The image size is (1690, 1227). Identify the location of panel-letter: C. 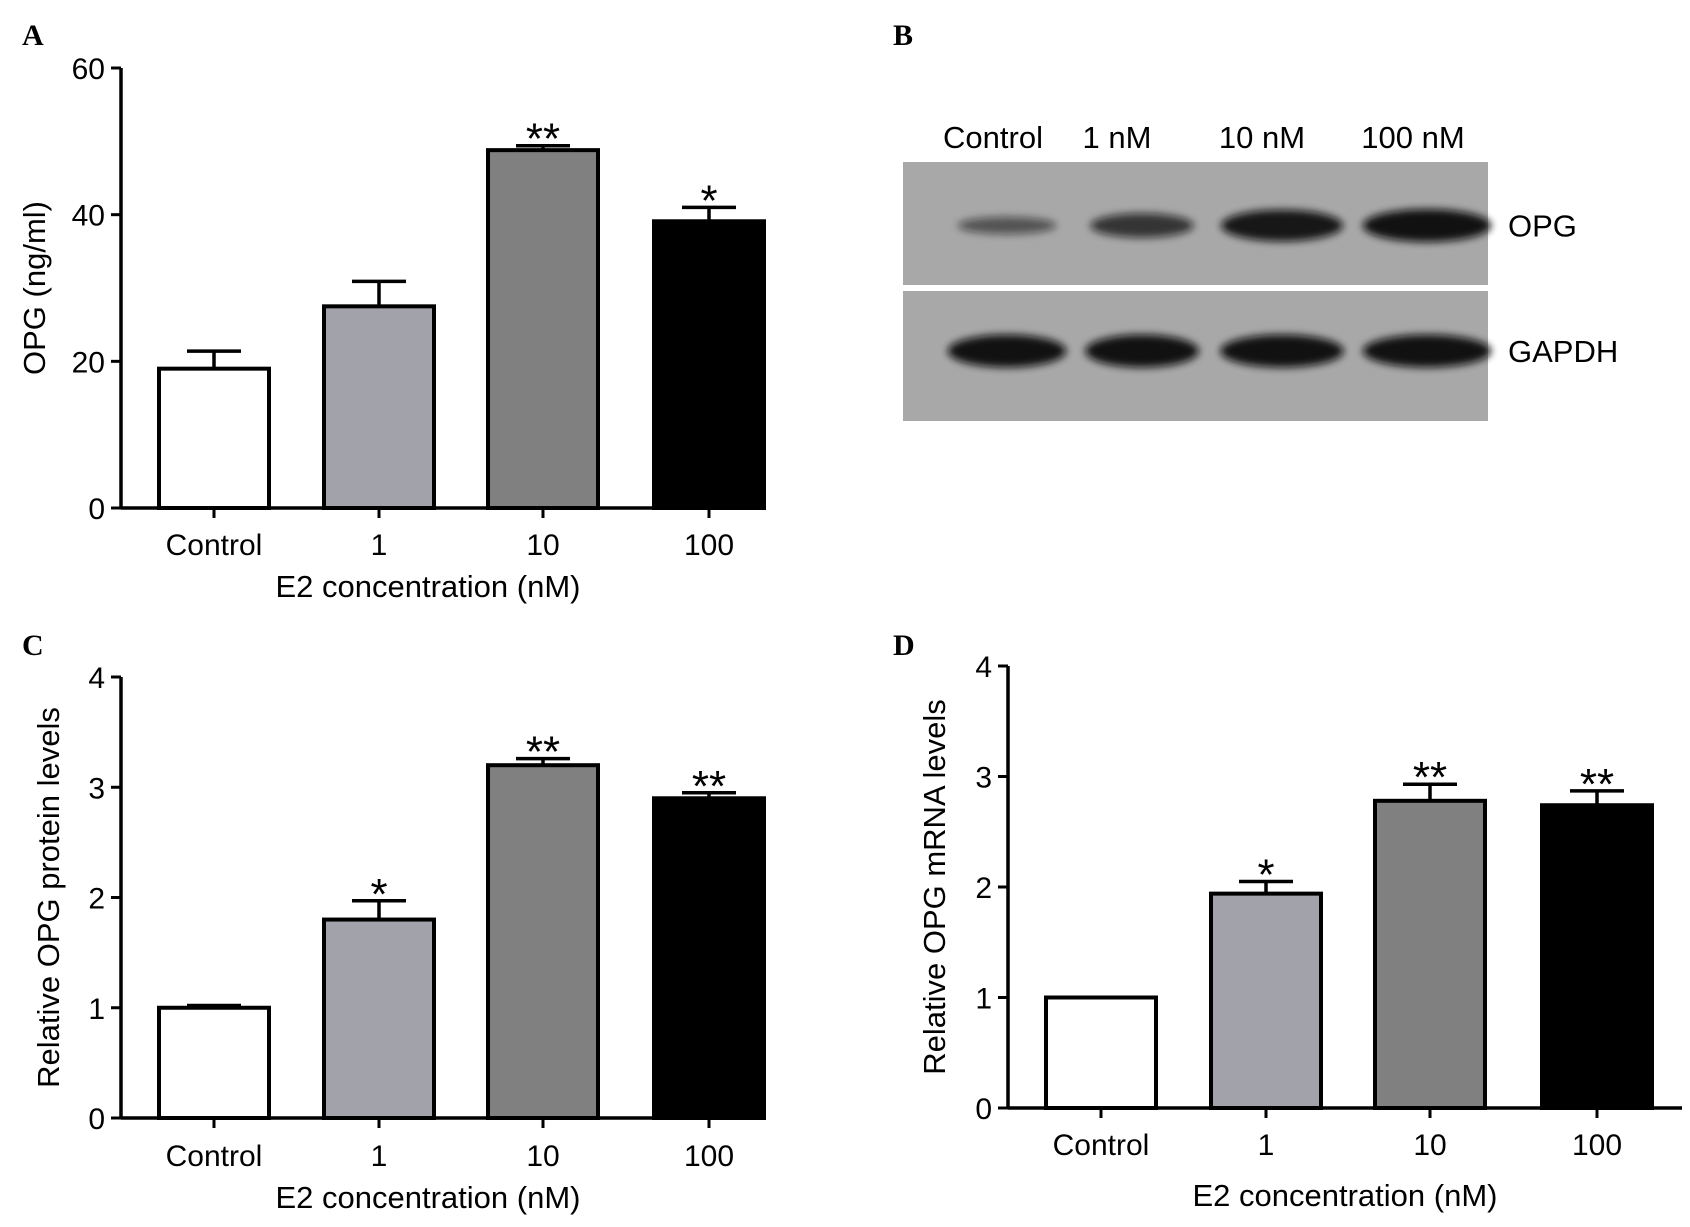
(33, 645).